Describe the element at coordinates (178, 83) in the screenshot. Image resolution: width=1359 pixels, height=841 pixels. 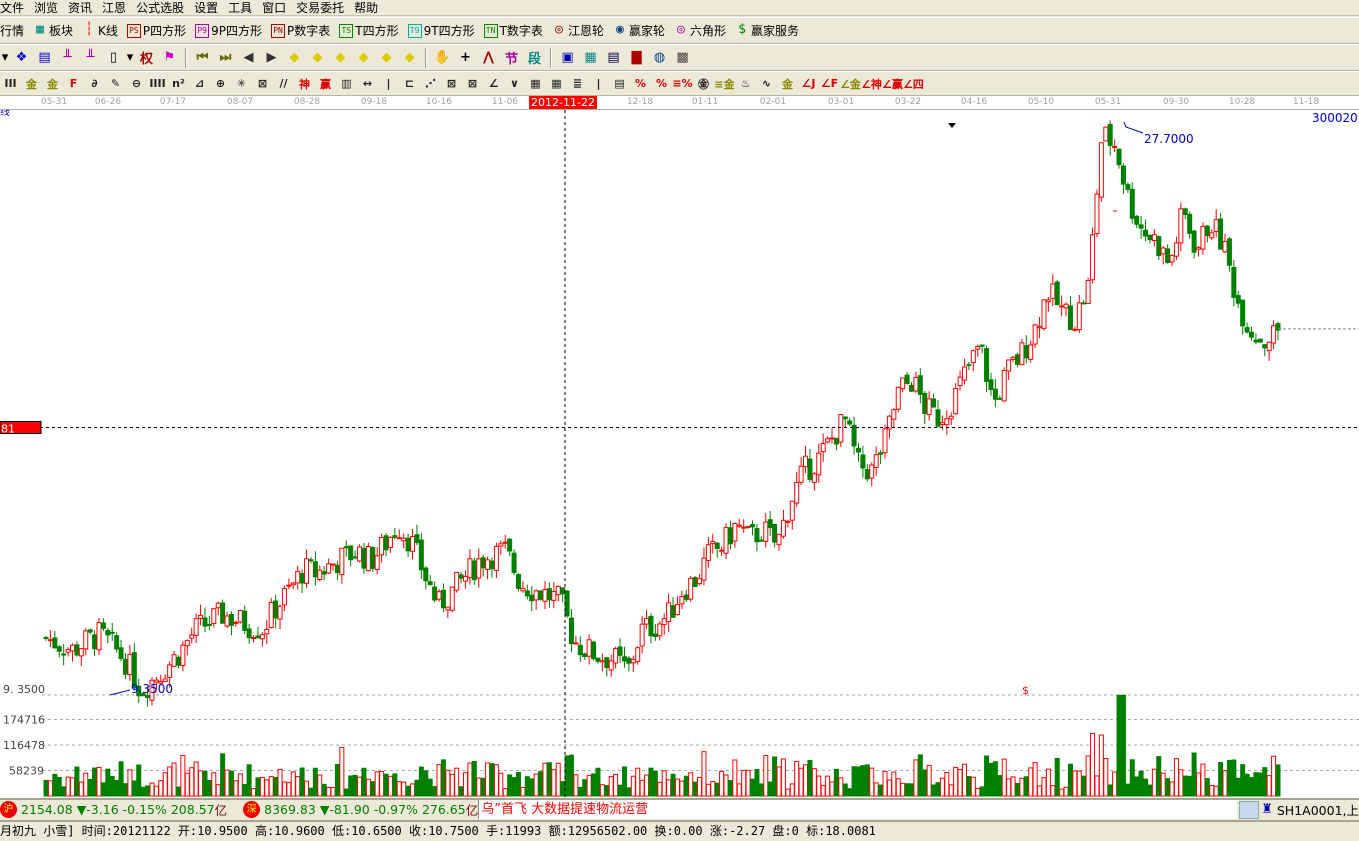
I see `drawing-tool-8-icon: n²` at that location.